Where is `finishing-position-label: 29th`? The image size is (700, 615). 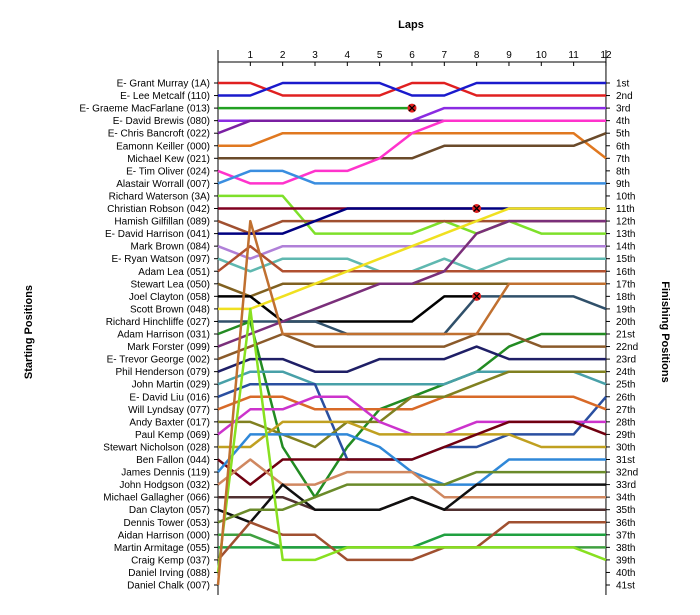 finishing-position-label: 29th is located at coordinates (625, 435).